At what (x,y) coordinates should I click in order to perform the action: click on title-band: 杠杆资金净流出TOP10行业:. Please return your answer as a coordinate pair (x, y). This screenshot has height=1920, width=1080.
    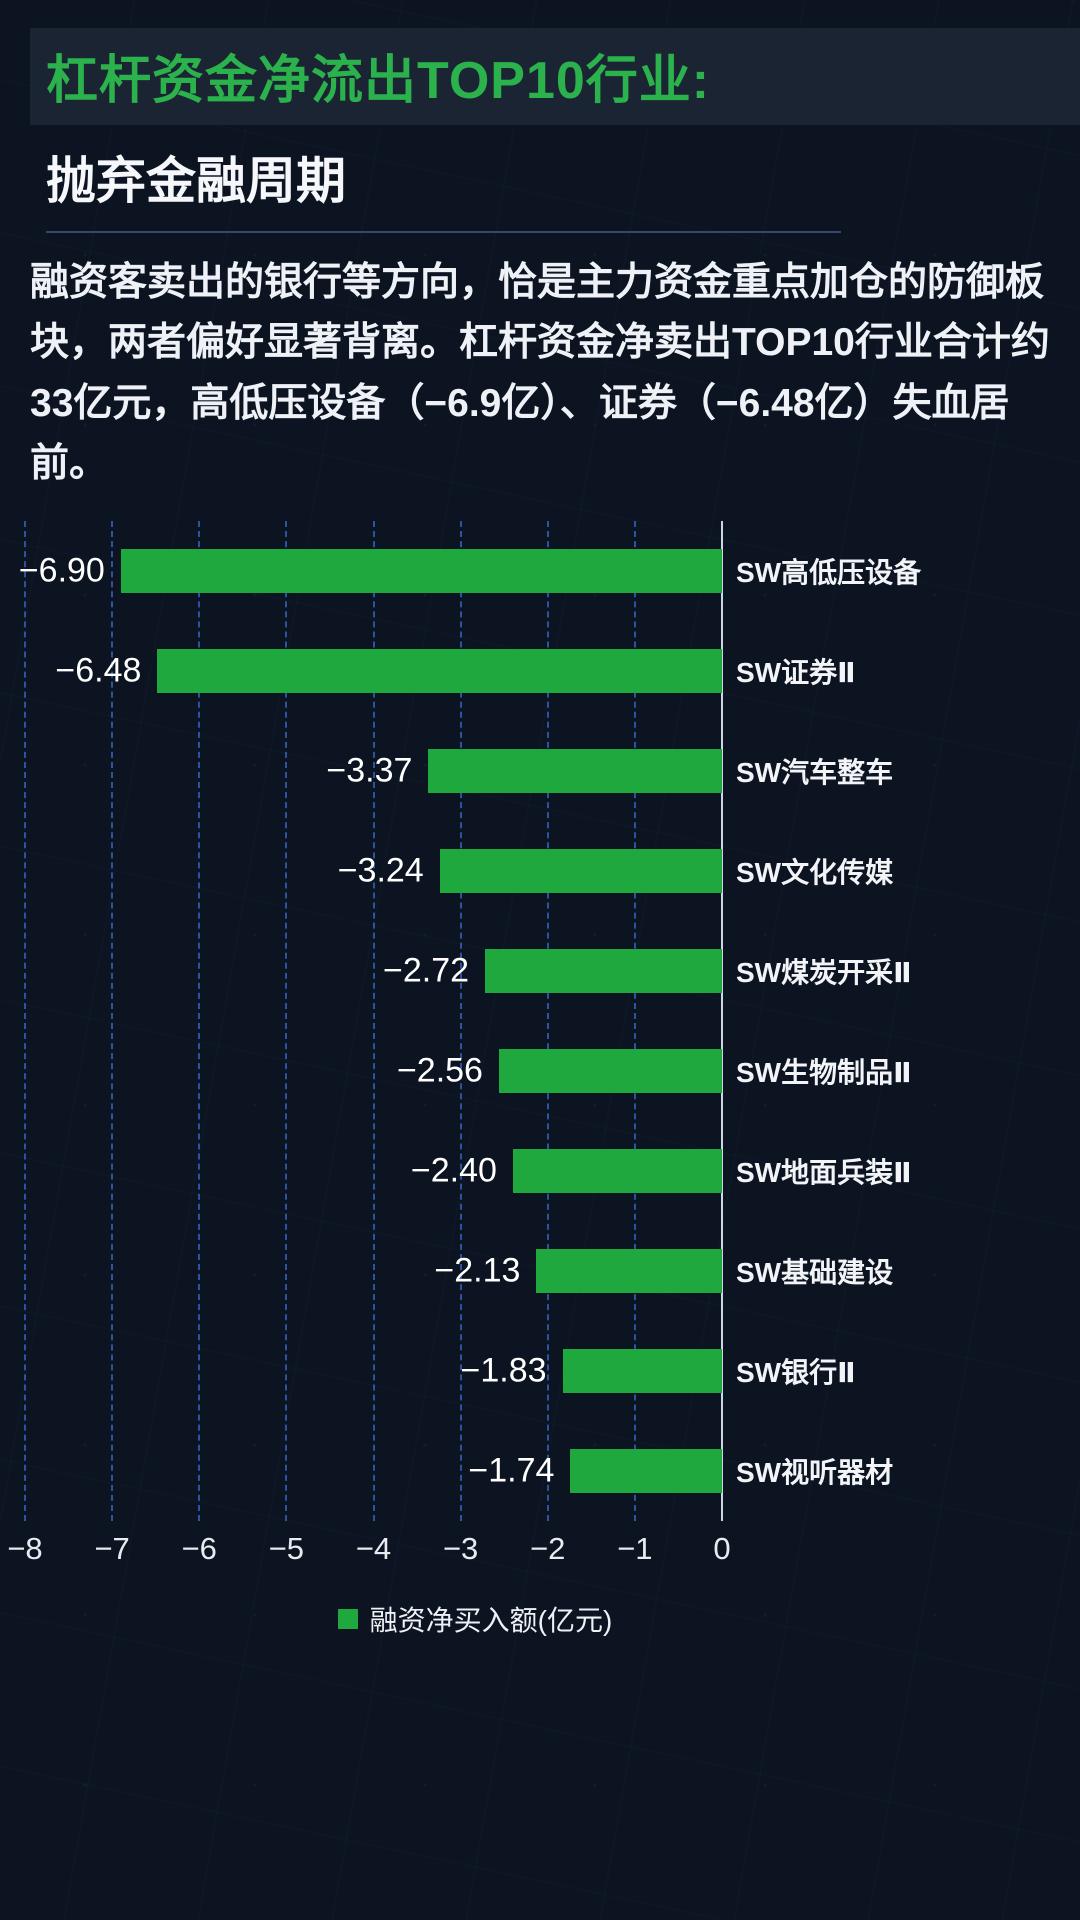
    Looking at the image, I should click on (555, 76).